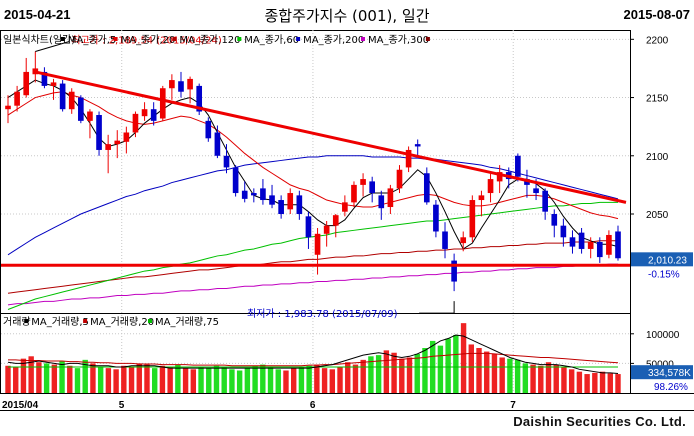  Describe the element at coordinates (662, 372) in the screenshot. I see `last-volume-badge` at that location.